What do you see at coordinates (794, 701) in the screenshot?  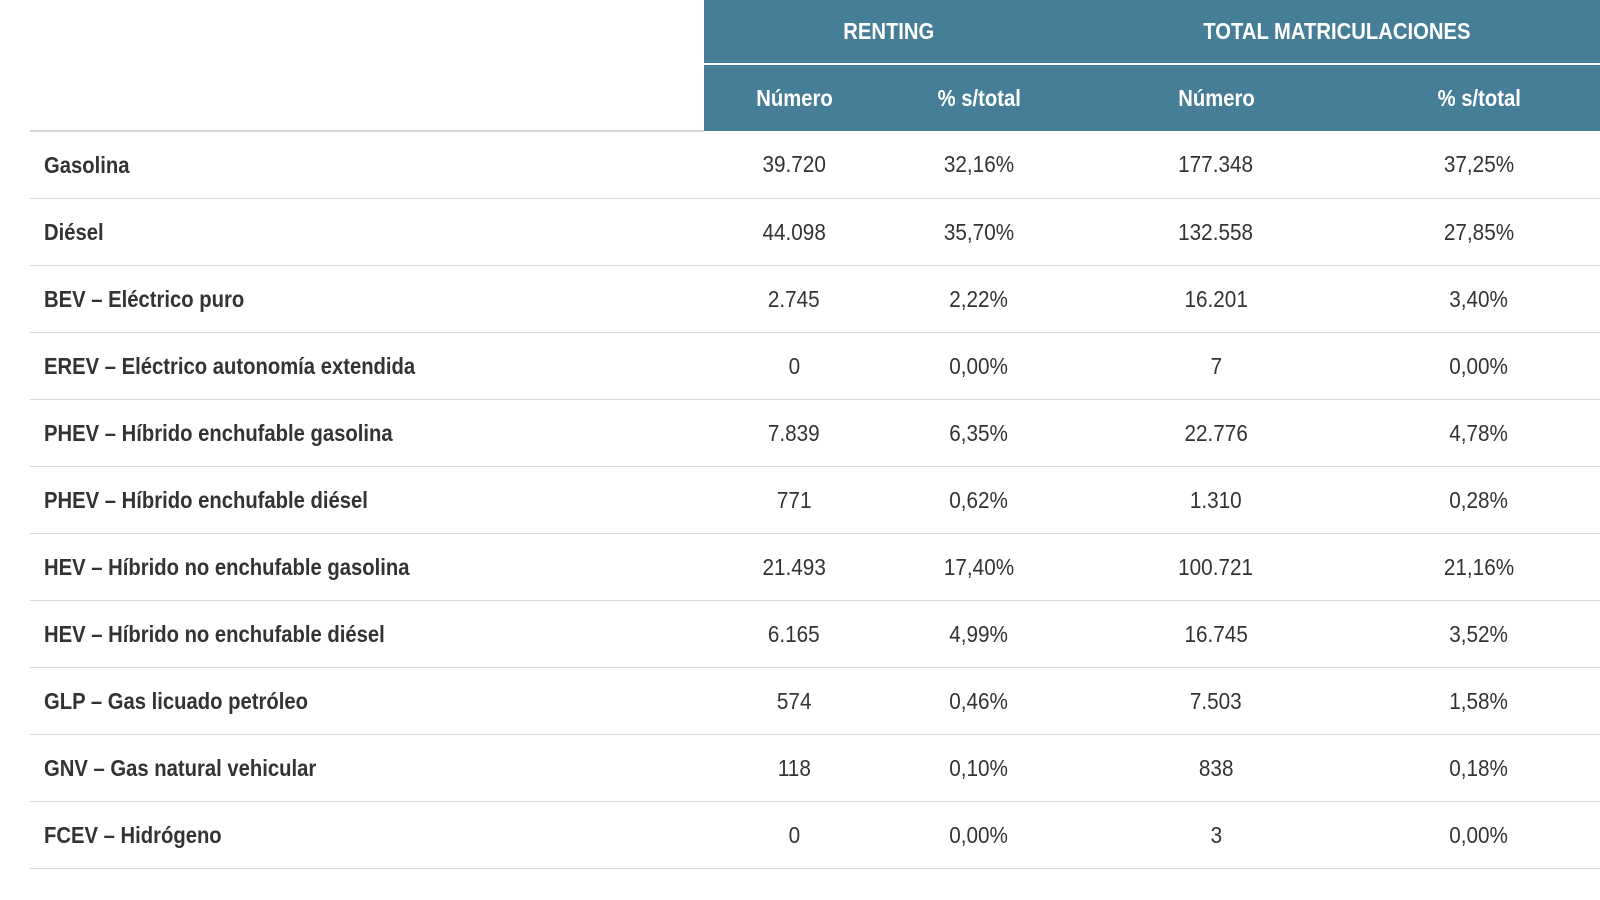 I see `renting-number-cell: 574` at bounding box center [794, 701].